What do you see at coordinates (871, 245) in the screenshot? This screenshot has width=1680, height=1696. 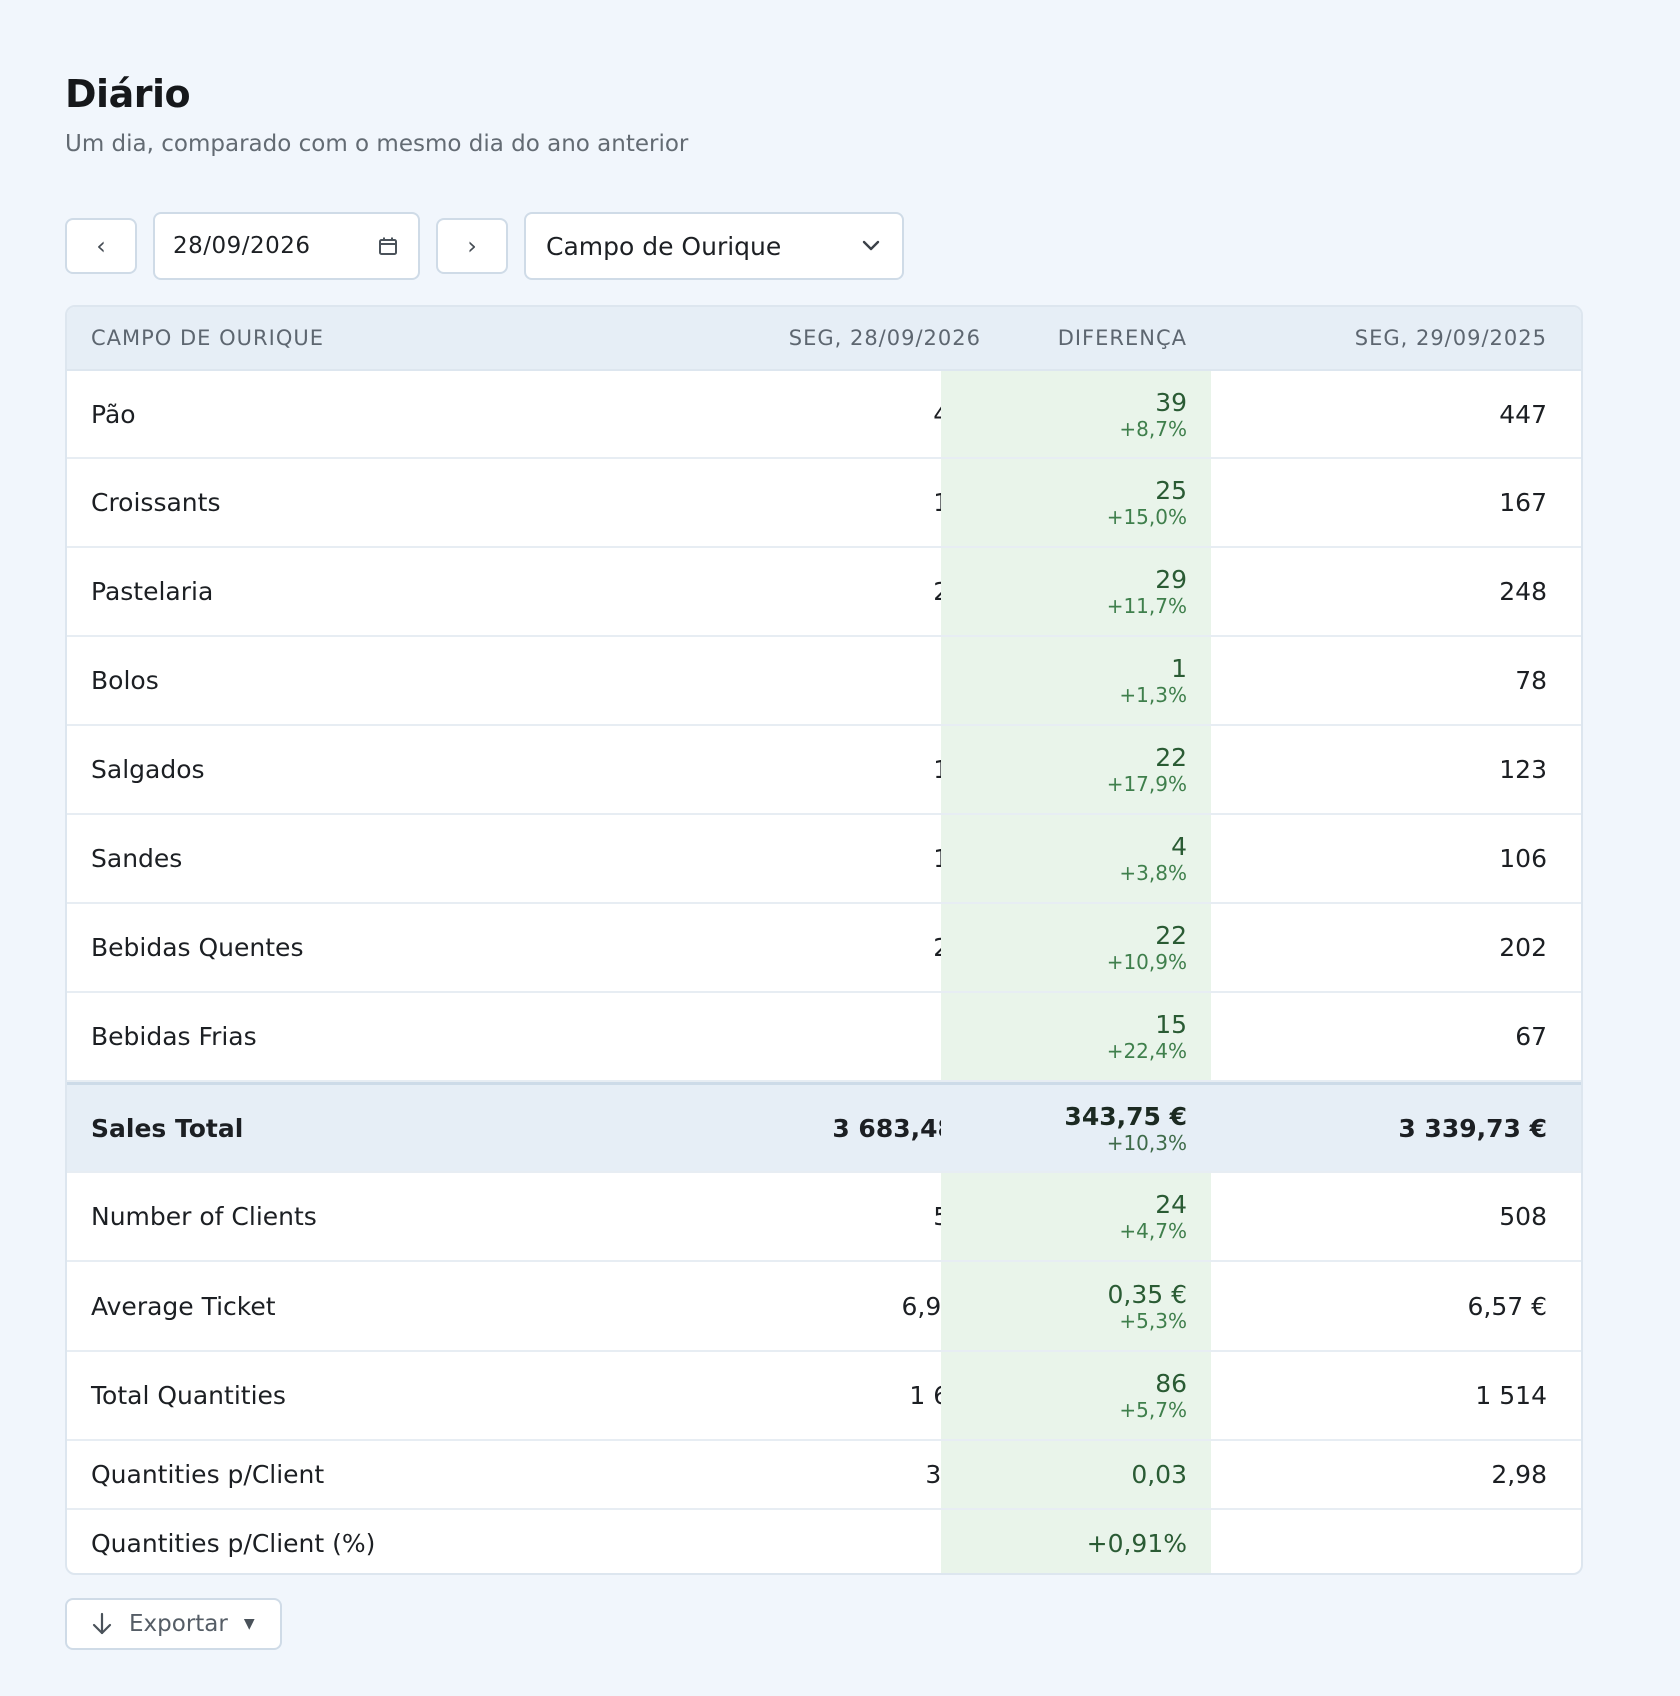 I see `chevron-down-icon` at bounding box center [871, 245].